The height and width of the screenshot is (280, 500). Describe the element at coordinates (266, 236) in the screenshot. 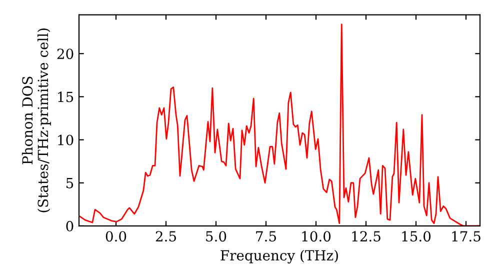

I see `x-tick-label: 7.5` at that location.